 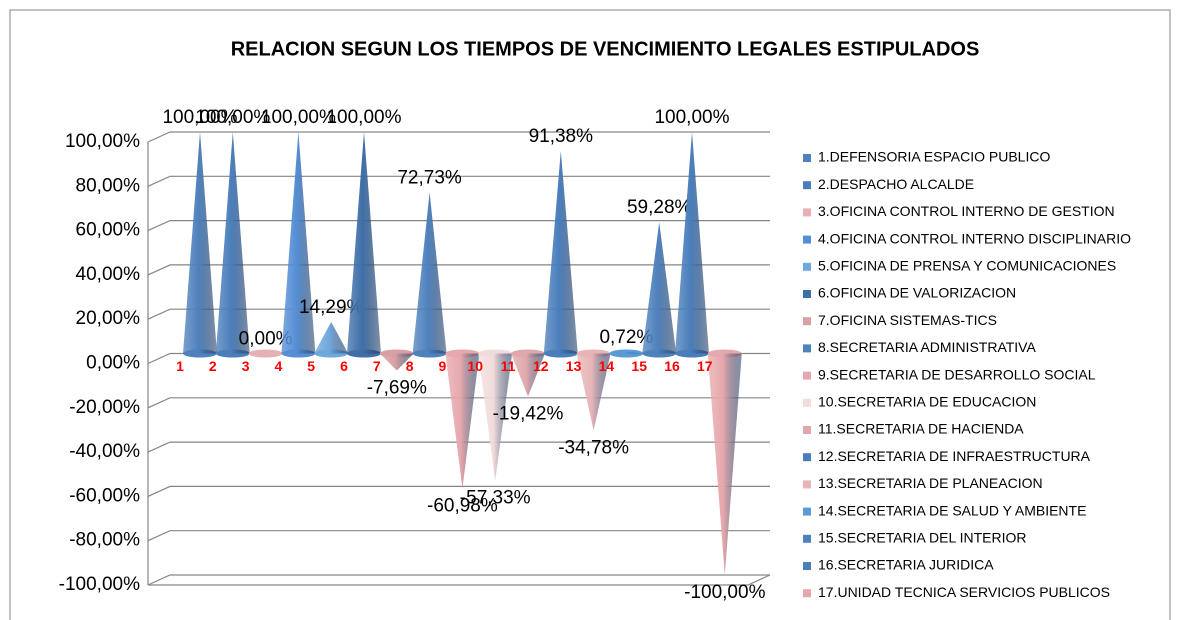 I want to click on y-tick-label: -20,00%, so click(x=104, y=407).